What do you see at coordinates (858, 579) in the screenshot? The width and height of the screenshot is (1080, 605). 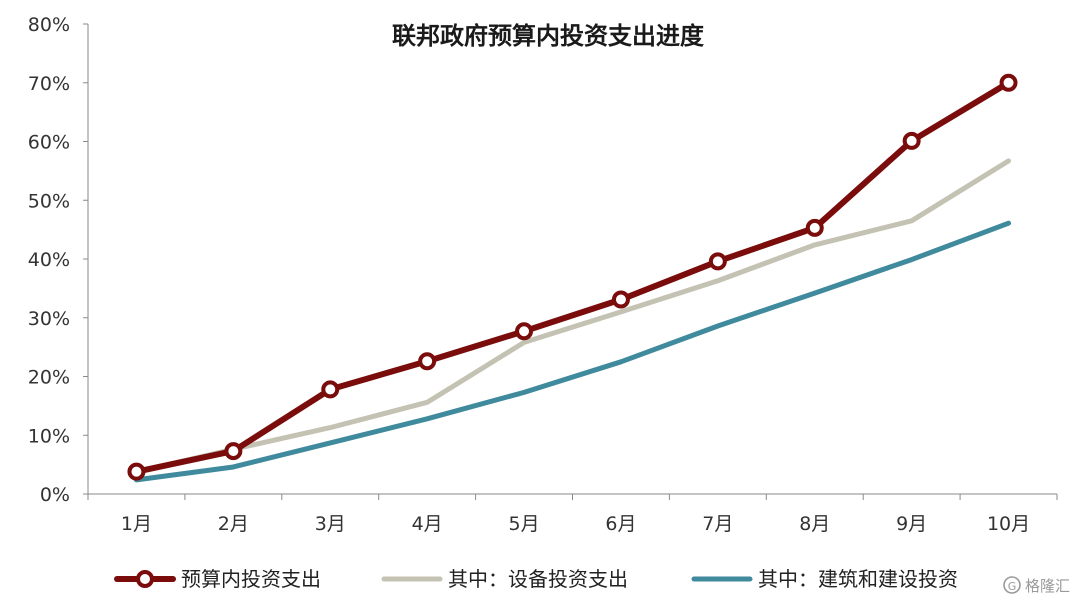 I see `legend-label: 其中：建筑和建设投资` at bounding box center [858, 579].